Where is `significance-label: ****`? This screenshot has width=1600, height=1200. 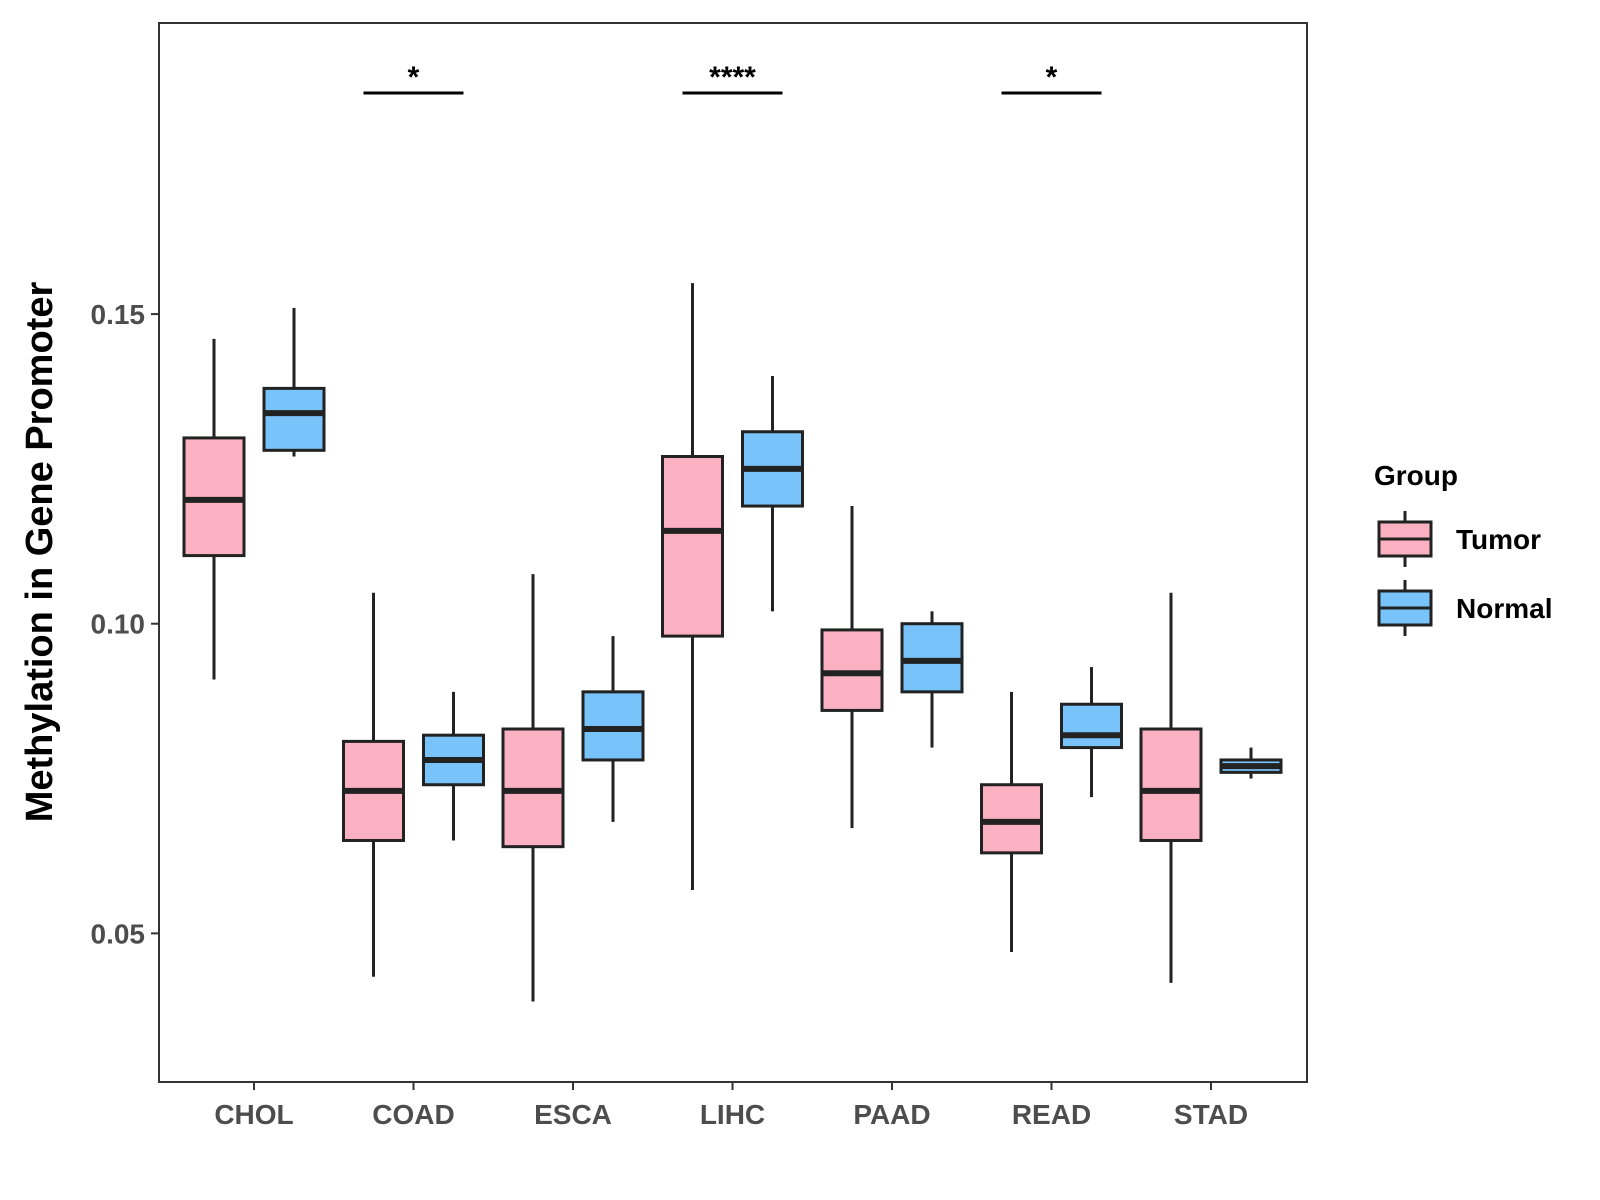 significance-label: **** is located at coordinates (732, 77).